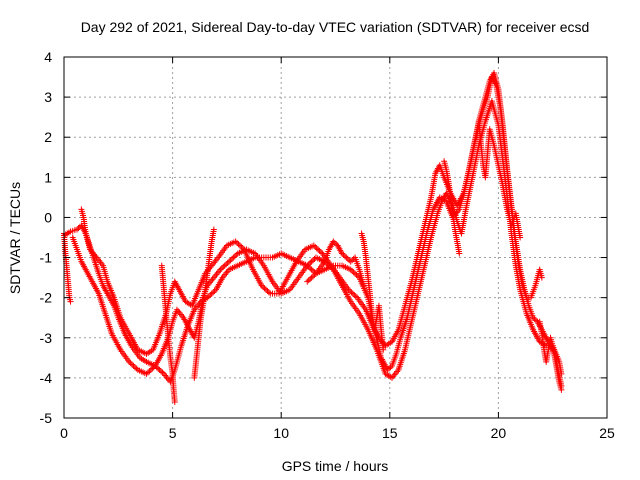 This screenshot has height=480, width=640. Describe the element at coordinates (390, 433) in the screenshot. I see `x-tick-label: 15` at that location.